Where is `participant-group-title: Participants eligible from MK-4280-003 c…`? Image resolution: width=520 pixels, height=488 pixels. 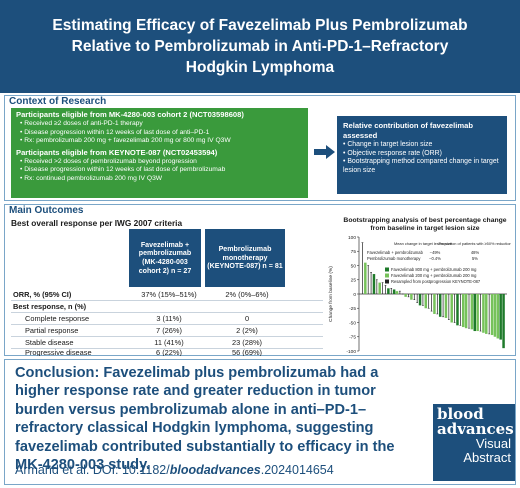 participant-group-title: Participants eligible from MK-4280-003 c… is located at coordinates (130, 114).